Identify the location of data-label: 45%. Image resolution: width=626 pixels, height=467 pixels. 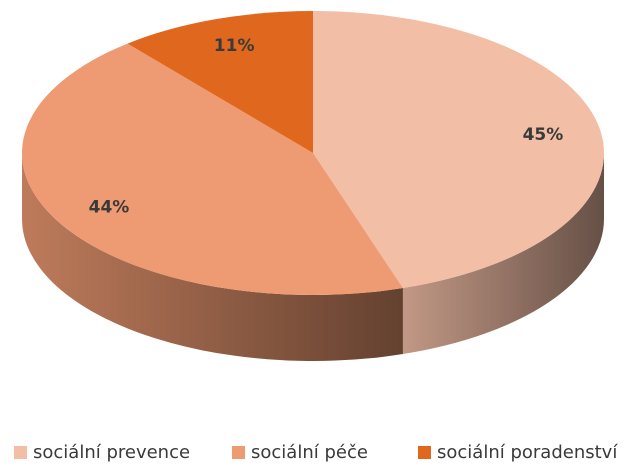
(543, 135).